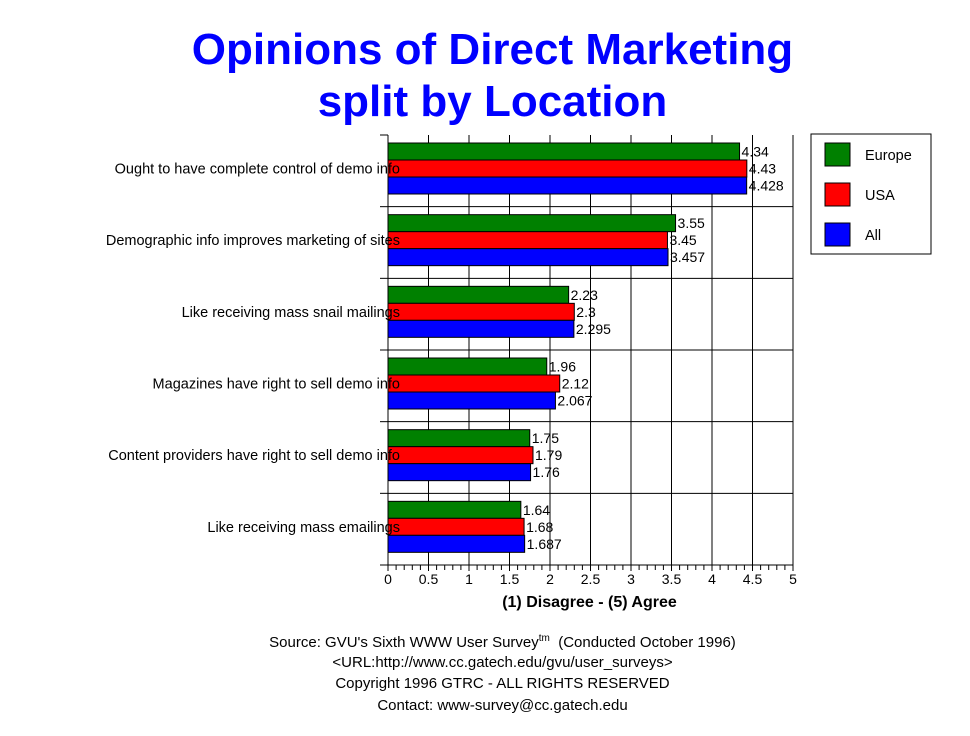  I want to click on data-label: 3.55, so click(691, 223).